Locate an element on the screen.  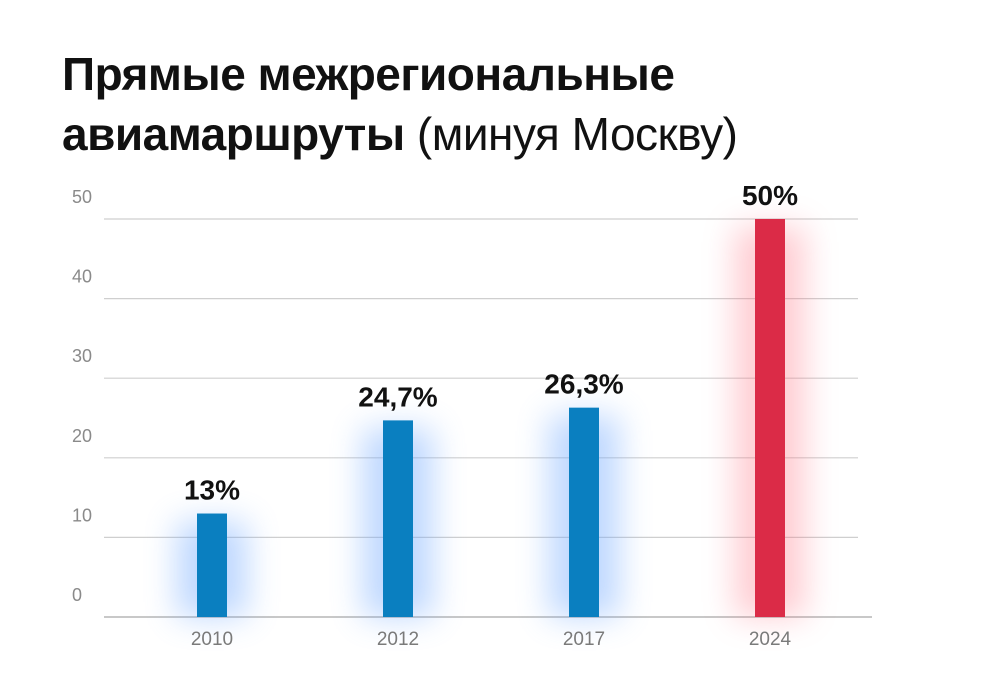
y-tick-label-50: 50 is located at coordinates (82, 197).